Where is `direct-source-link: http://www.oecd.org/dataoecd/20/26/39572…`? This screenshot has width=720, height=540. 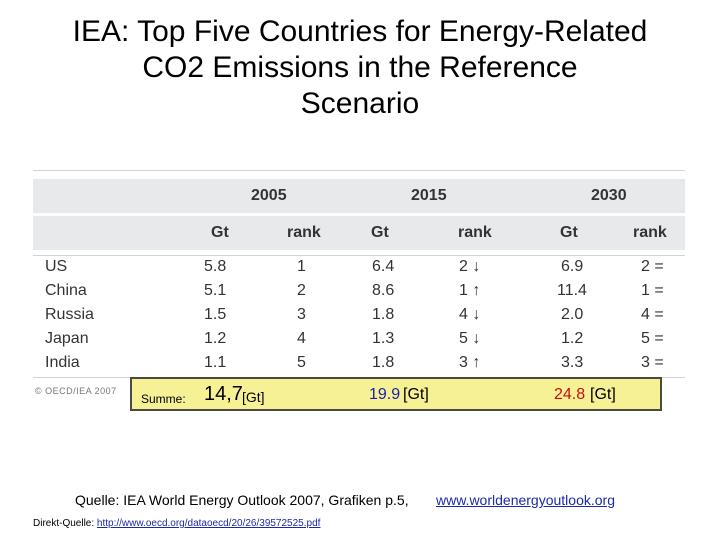 direct-source-link: http://www.oecd.org/dataoecd/20/26/39572… is located at coordinates (208, 523).